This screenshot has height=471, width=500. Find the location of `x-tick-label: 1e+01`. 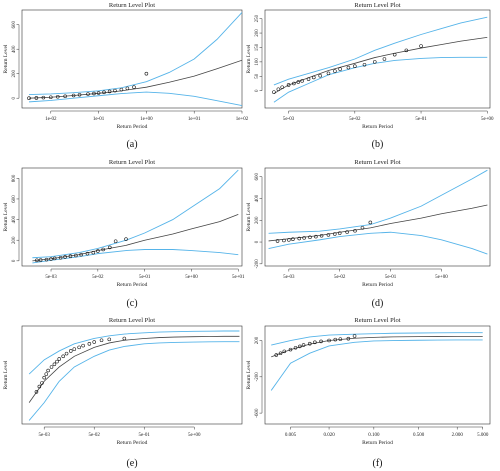

x-tick-label: 1e+01 is located at coordinates (194, 119).